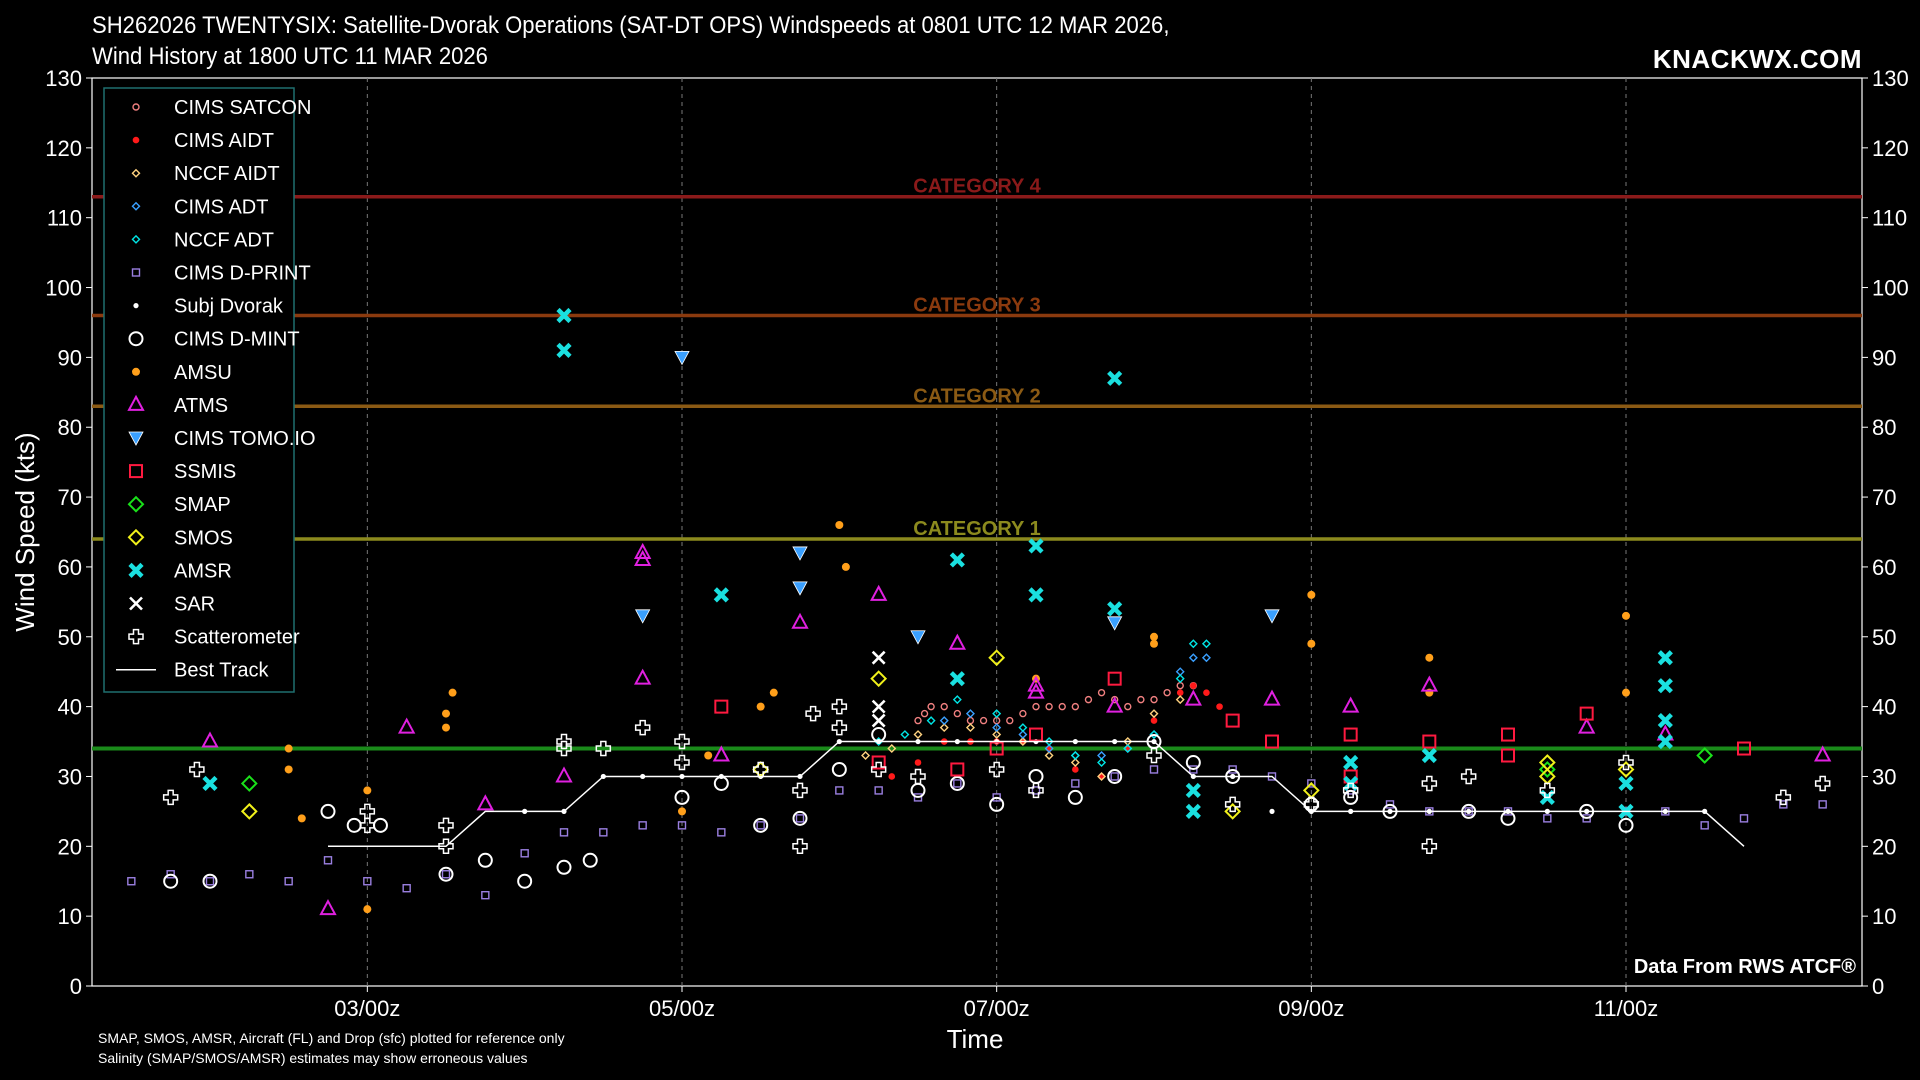 The width and height of the screenshot is (1920, 1080). What do you see at coordinates (224, 240) in the screenshot?
I see `legend-label: NCCF ADT` at bounding box center [224, 240].